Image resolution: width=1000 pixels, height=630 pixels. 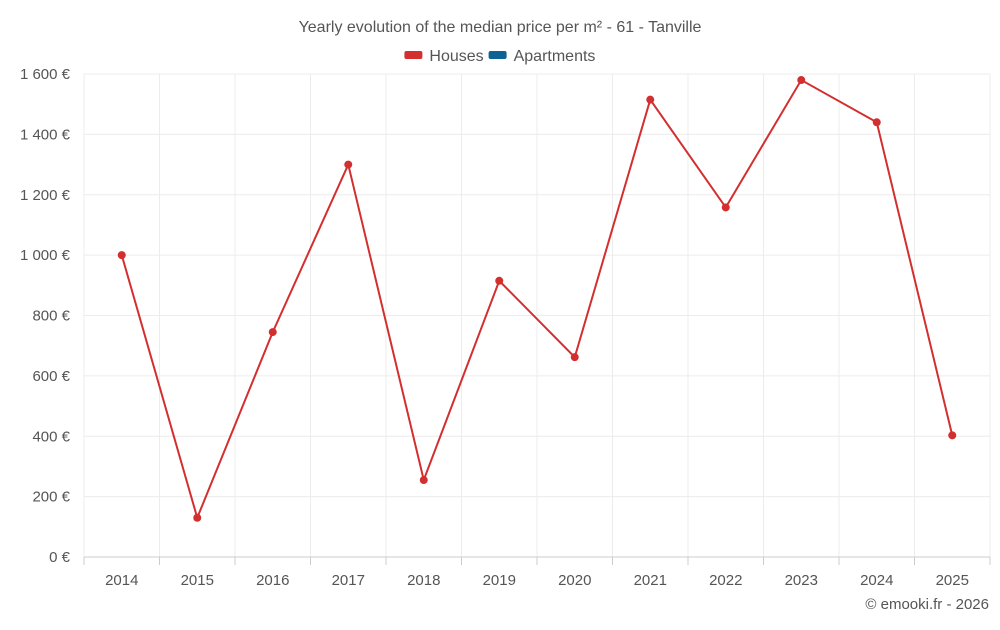 What do you see at coordinates (423, 480) in the screenshot?
I see `data-point-houses-2018` at bounding box center [423, 480].